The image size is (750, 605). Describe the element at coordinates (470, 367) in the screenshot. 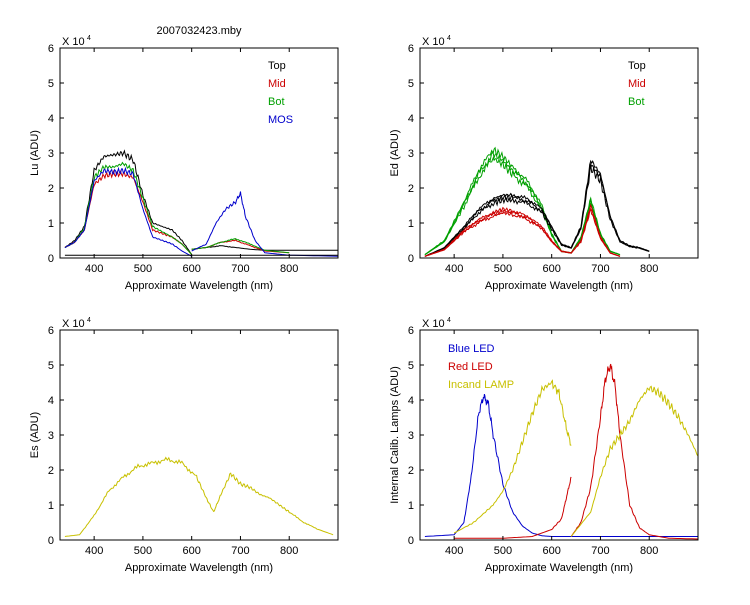

I see `legend-entry-red-led: Red LED` at that location.